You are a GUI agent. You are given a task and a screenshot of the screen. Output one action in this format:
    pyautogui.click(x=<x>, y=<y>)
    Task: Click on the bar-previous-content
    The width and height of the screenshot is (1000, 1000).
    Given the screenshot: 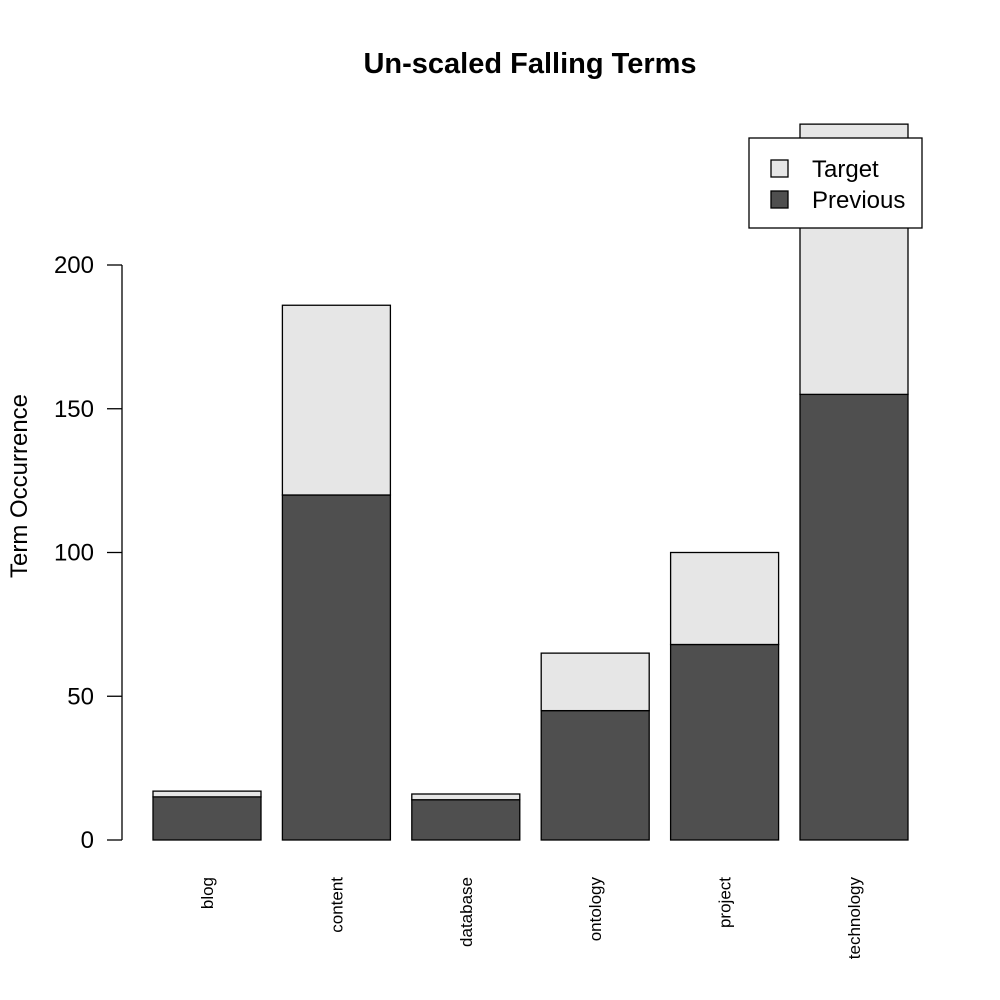 What is the action you would take?
    pyautogui.click(x=336, y=667)
    